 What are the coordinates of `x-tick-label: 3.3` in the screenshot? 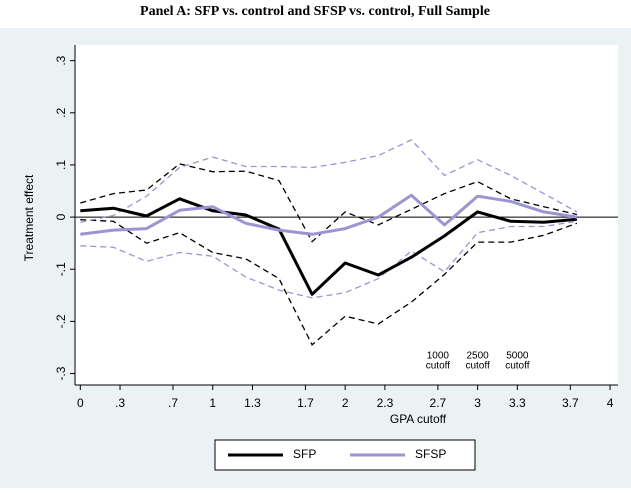 It's located at (517, 403).